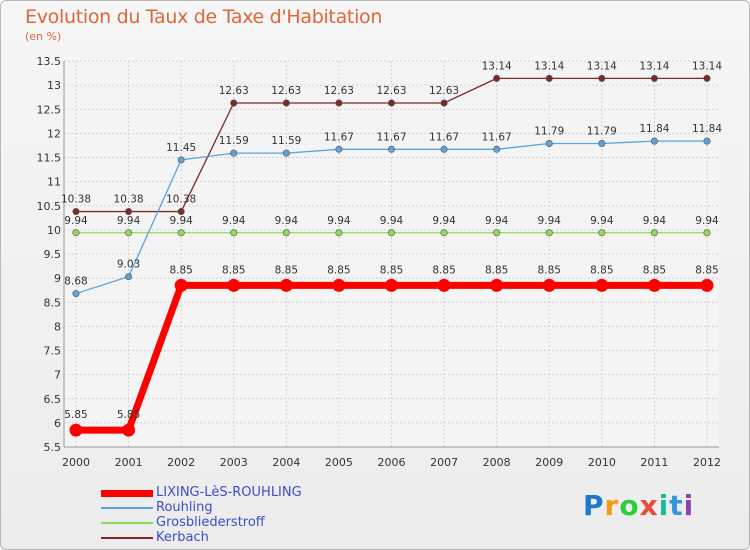 The width and height of the screenshot is (750, 550). I want to click on x-tick-label: 2008, so click(497, 462).